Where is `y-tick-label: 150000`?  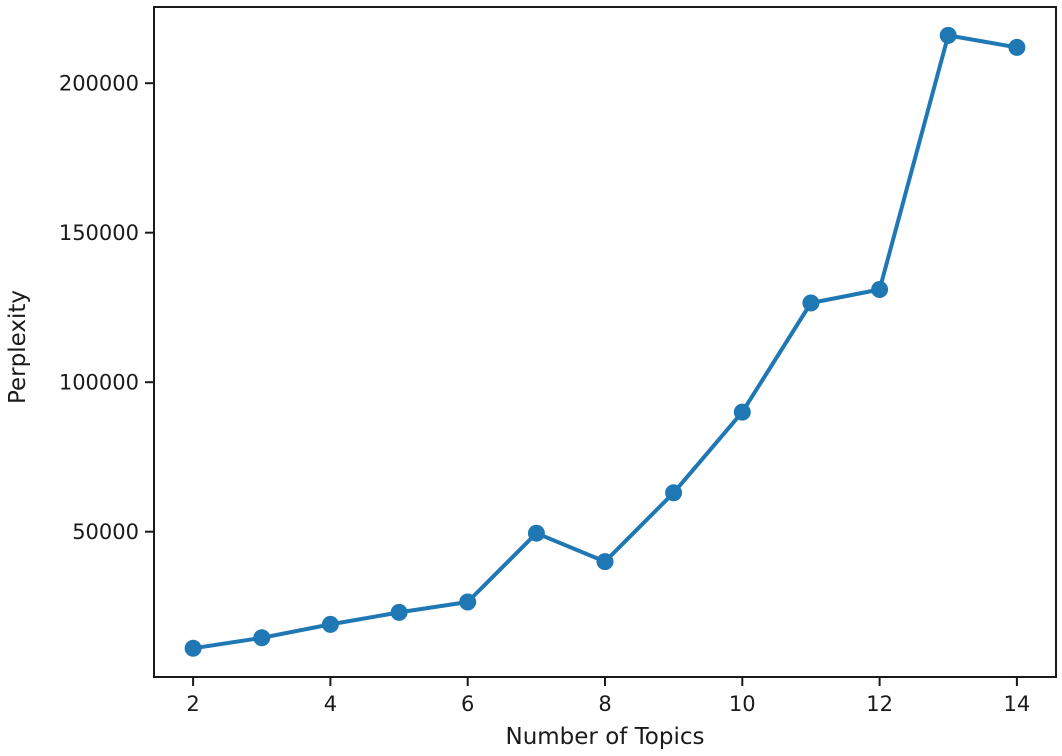 y-tick-label: 150000 is located at coordinates (99, 233).